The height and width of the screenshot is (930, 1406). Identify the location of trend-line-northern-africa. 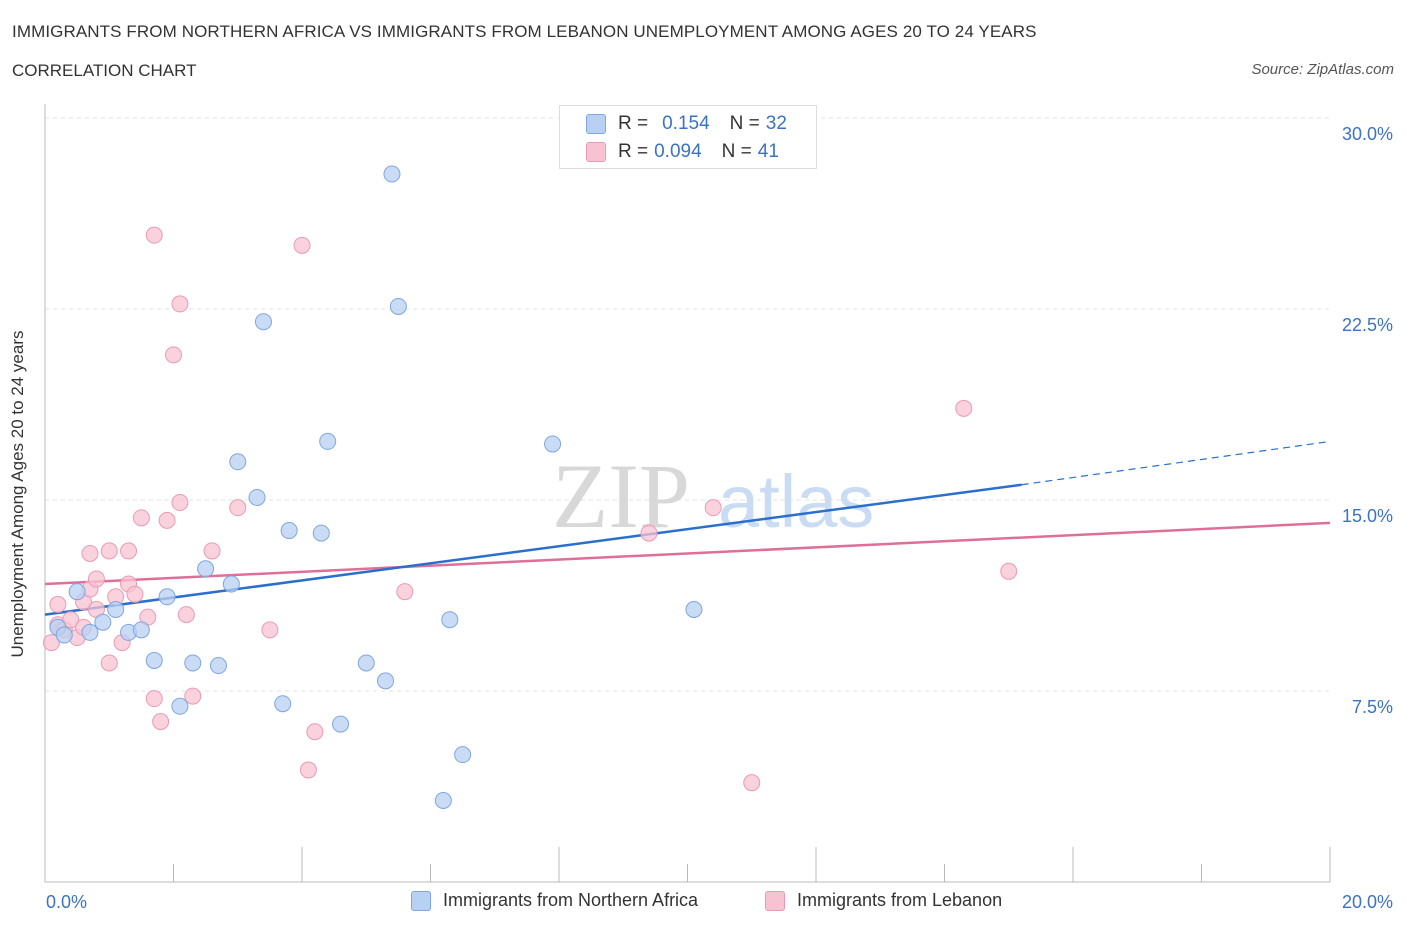
(533, 549).